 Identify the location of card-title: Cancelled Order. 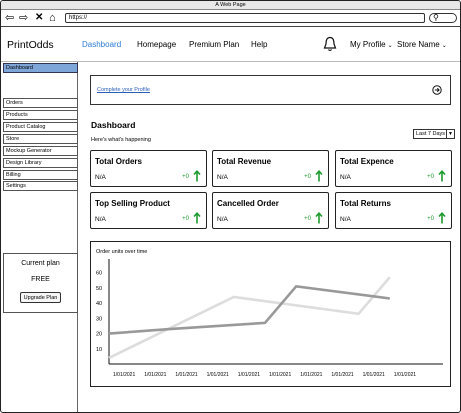
(248, 203).